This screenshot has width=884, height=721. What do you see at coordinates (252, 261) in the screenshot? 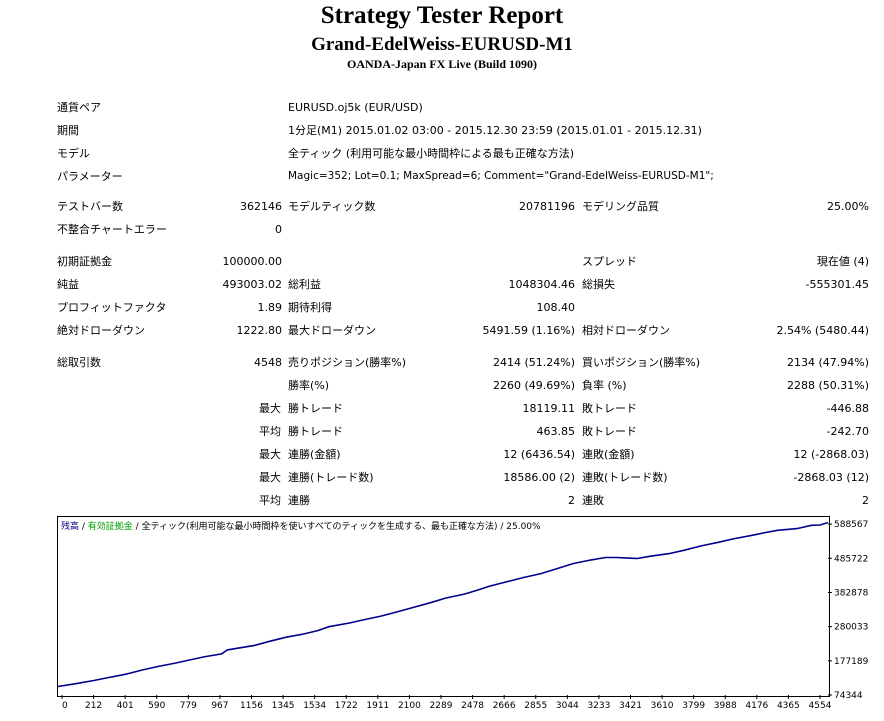
I see `deposit-value: 100000.00` at bounding box center [252, 261].